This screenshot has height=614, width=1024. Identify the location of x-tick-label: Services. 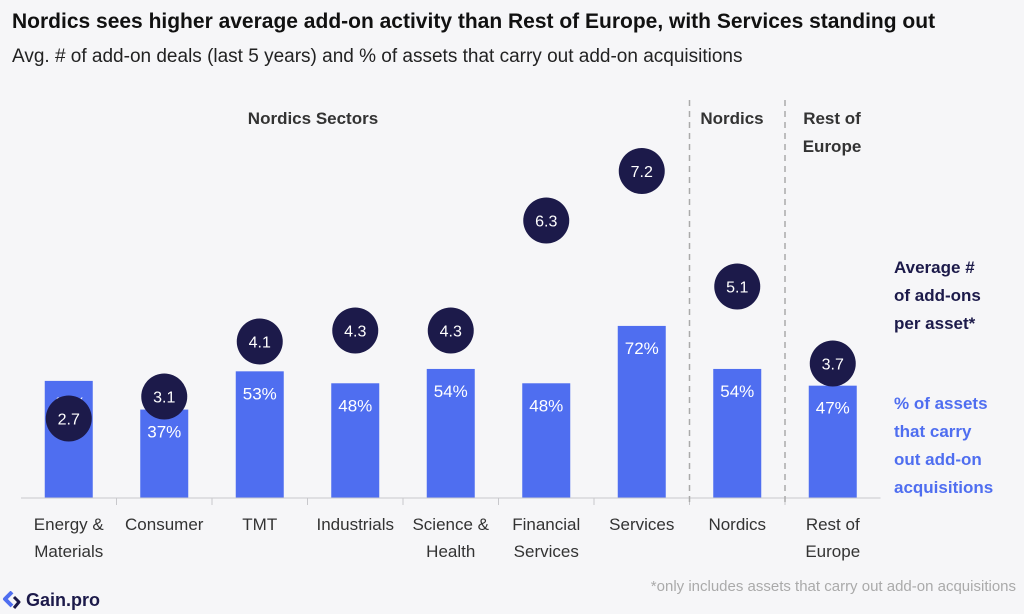
(641, 524).